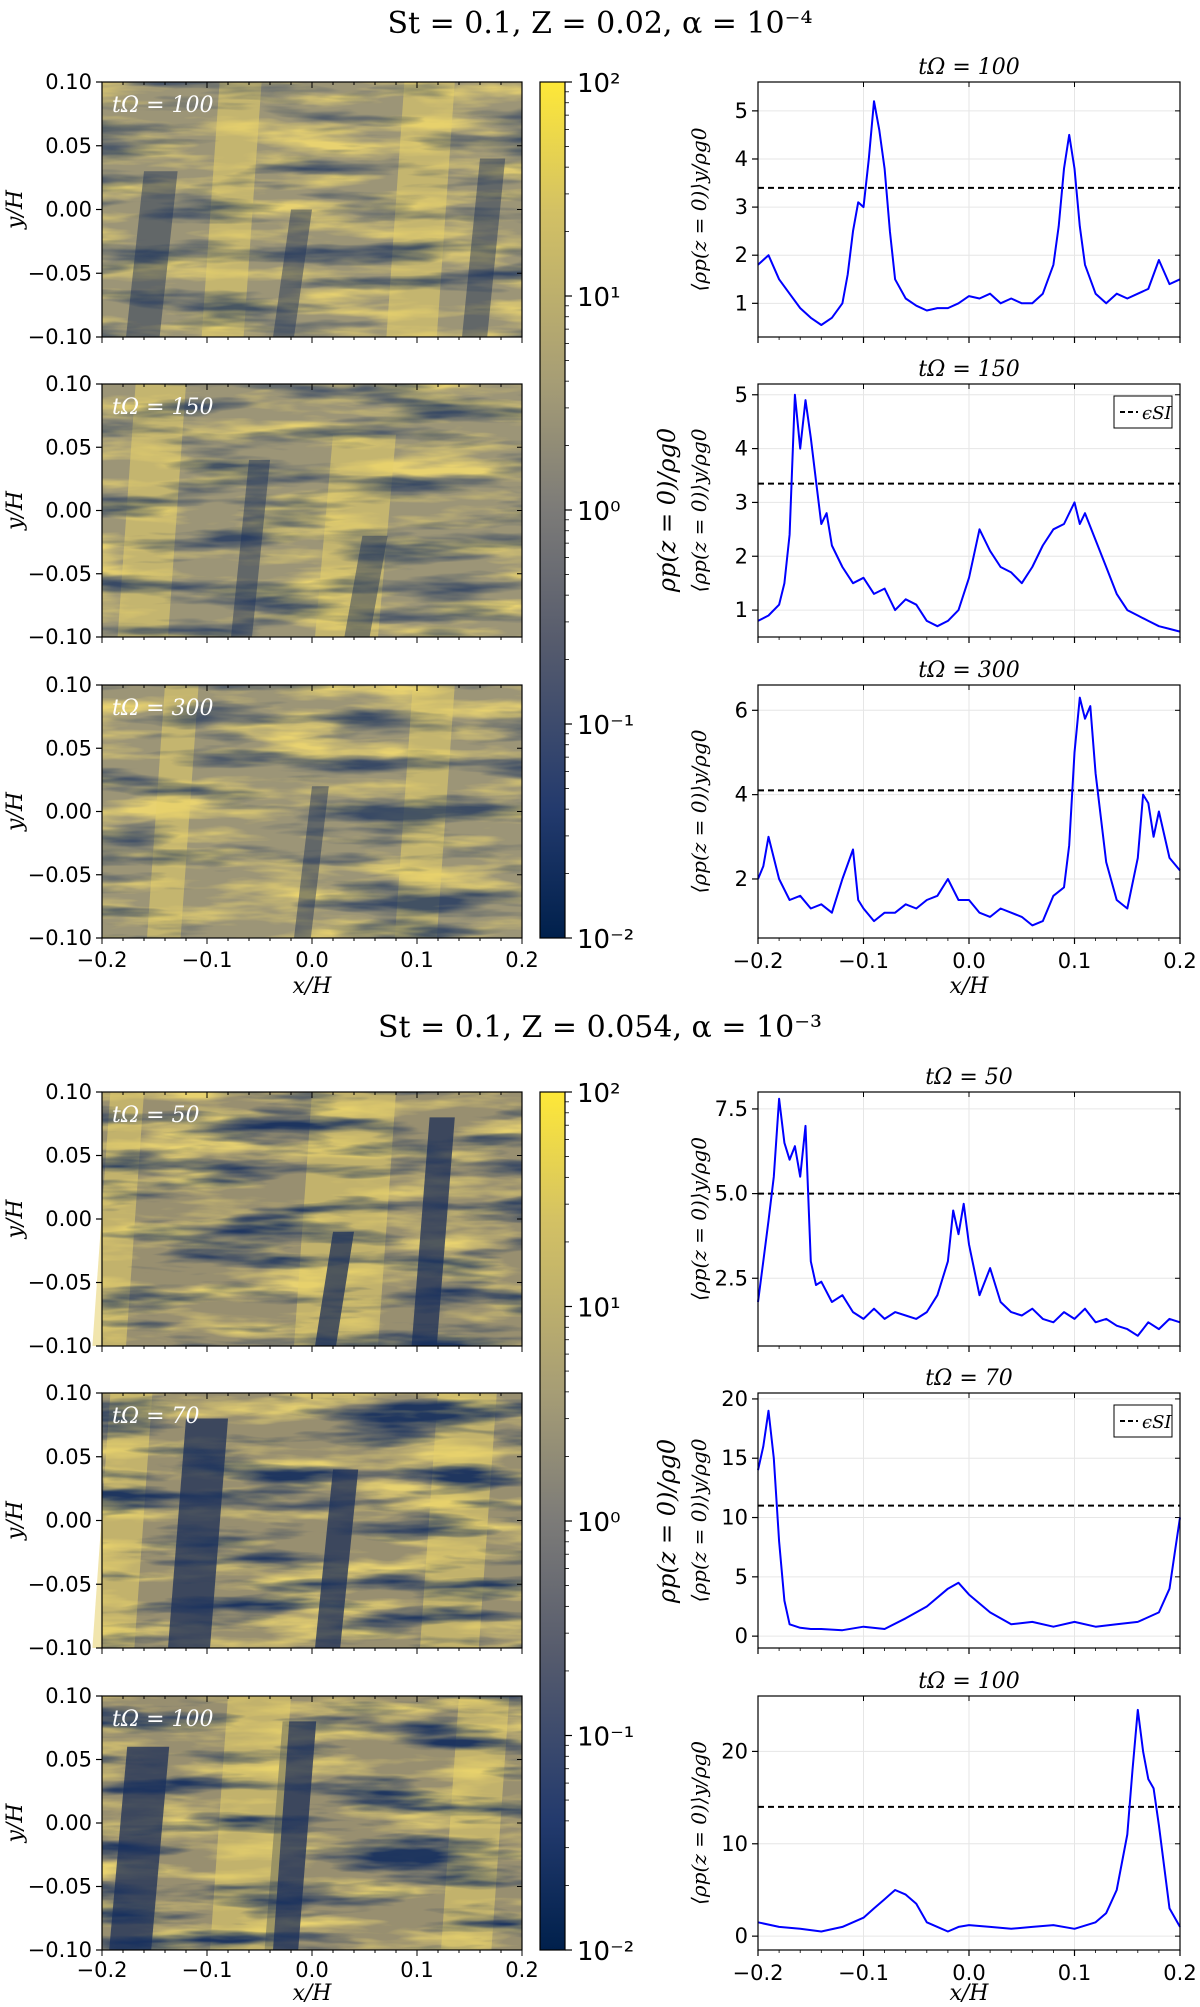  Describe the element at coordinates (741, 207) in the screenshot. I see `y-tick-label: 3` at that location.